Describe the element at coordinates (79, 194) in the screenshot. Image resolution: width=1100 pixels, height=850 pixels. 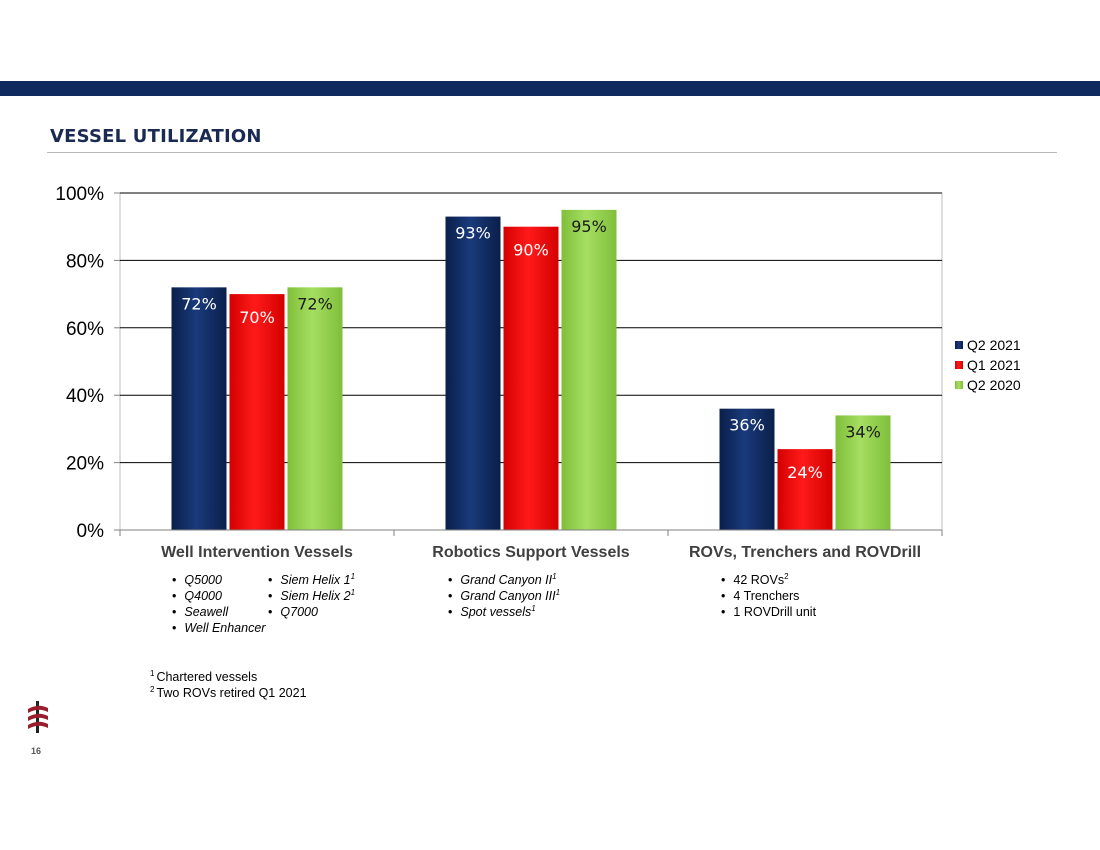
I see `y-tick-label: 100%` at that location.